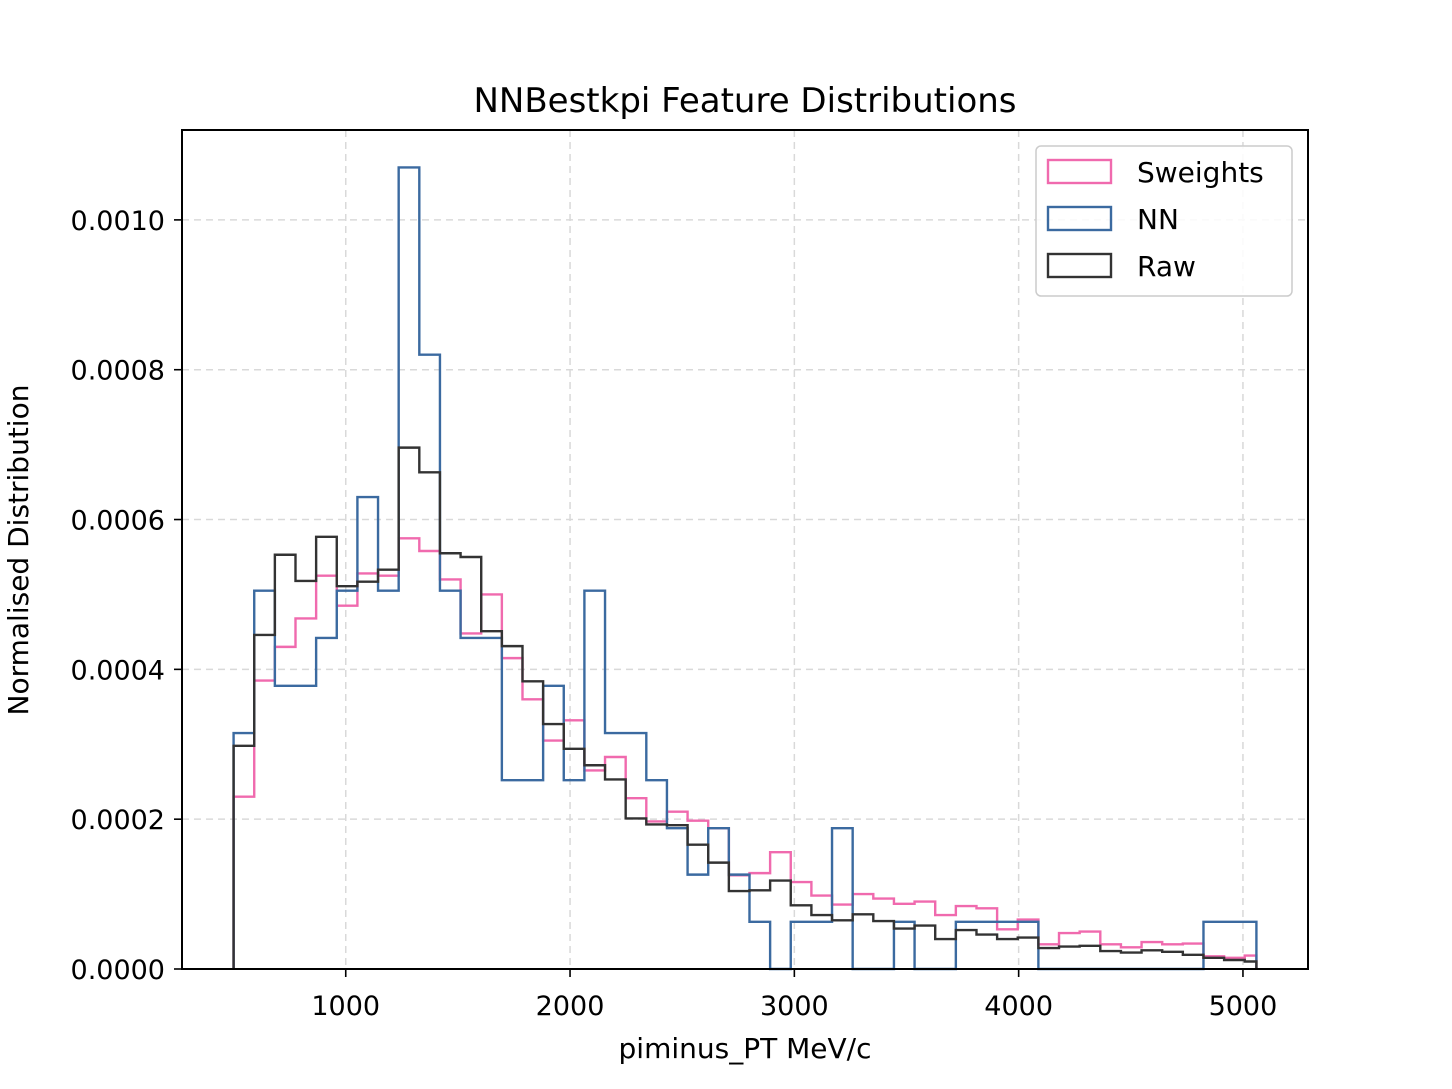 This screenshot has width=1452, height=1089. Describe the element at coordinates (744, 101) in the screenshot. I see `chart-title: NNBestkpi Feature Distributions` at that location.